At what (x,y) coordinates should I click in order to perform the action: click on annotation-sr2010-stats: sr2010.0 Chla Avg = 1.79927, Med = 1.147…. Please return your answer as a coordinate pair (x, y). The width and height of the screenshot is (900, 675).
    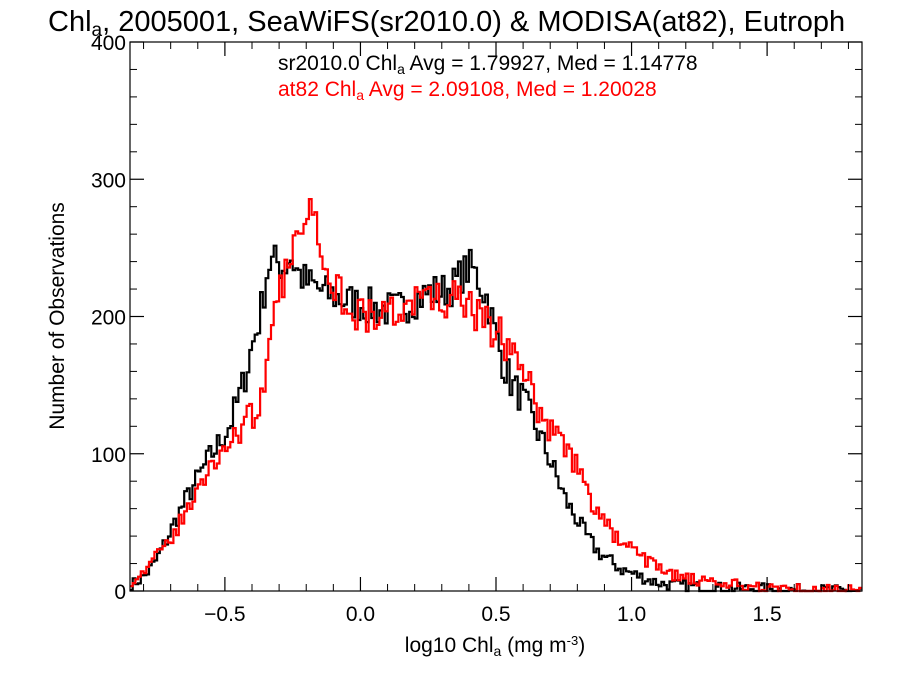
    Looking at the image, I should click on (488, 64).